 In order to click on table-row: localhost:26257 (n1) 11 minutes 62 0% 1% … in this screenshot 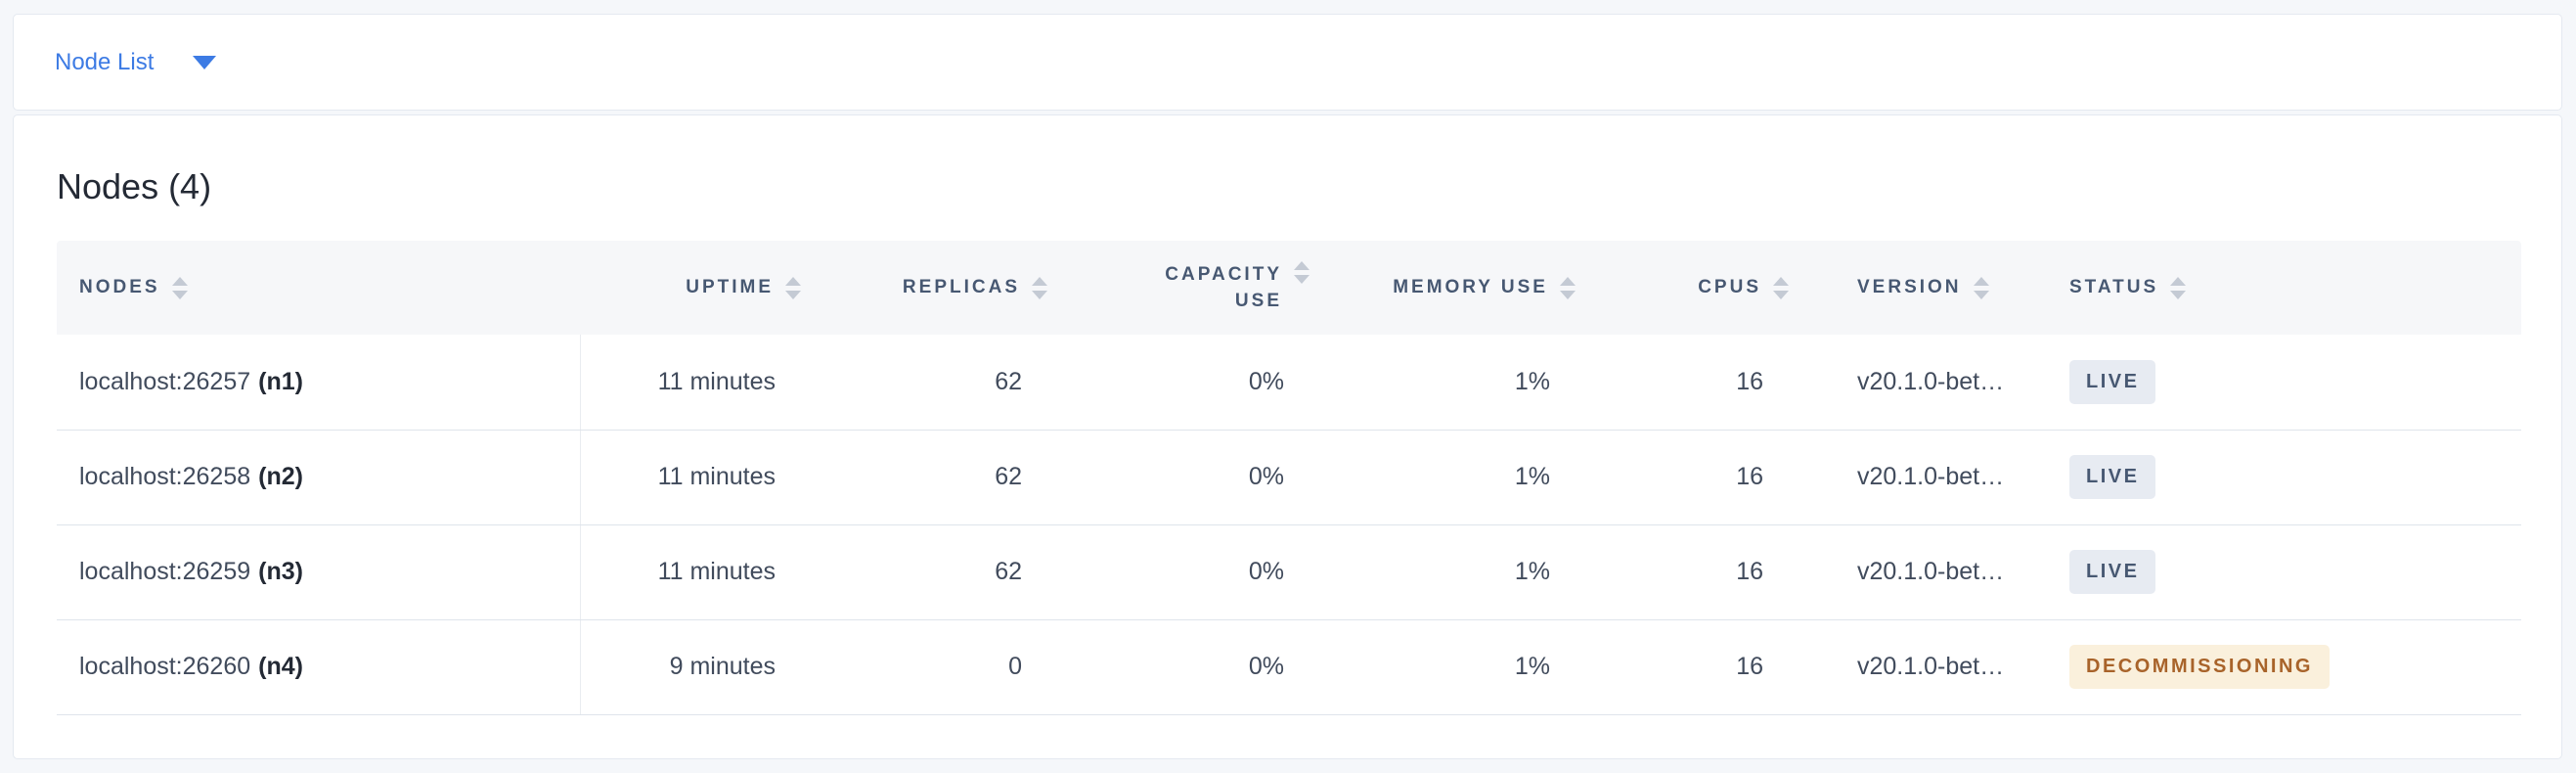, I will do `click(1289, 383)`.